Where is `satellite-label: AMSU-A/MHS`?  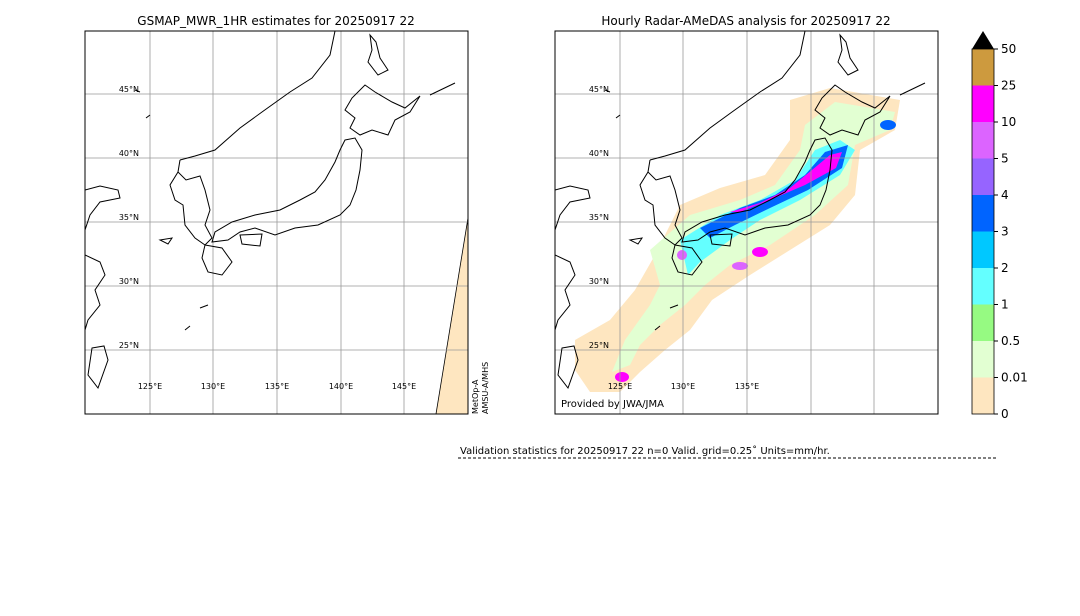
satellite-label: AMSU-A/MHS is located at coordinates (485, 388).